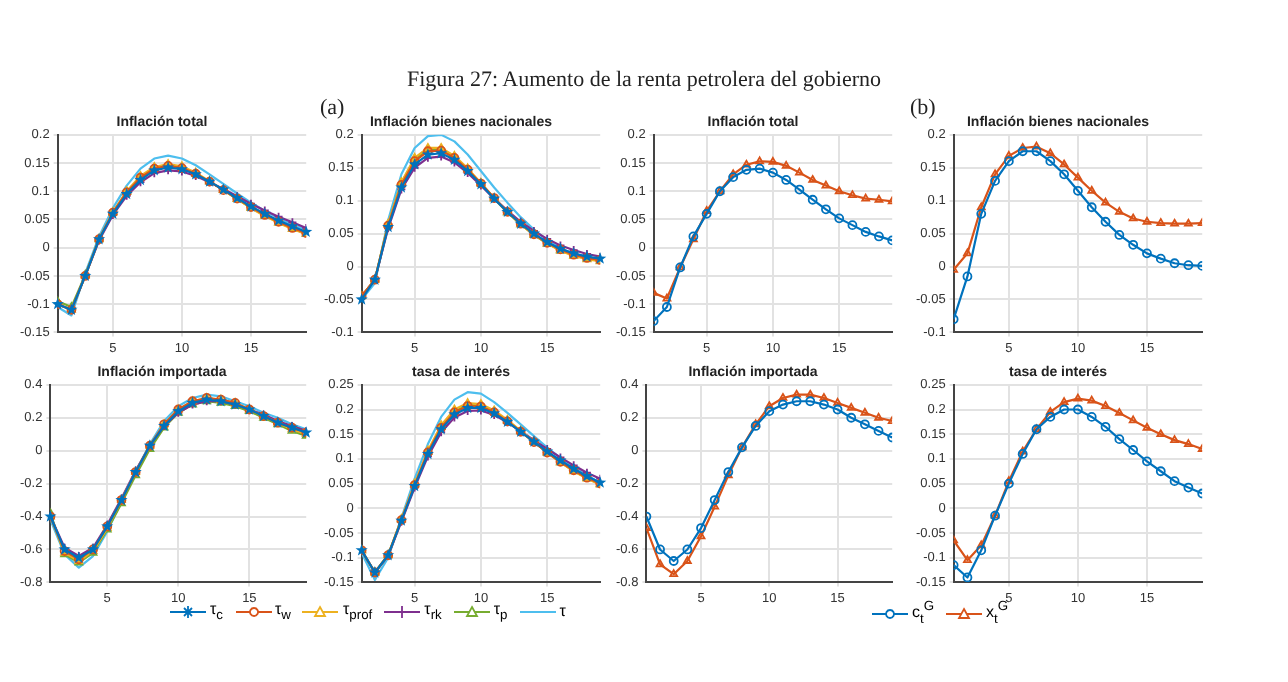 This screenshot has width=1288, height=682. Describe the element at coordinates (923, 108) in the screenshot. I see `text: (b)` at that location.